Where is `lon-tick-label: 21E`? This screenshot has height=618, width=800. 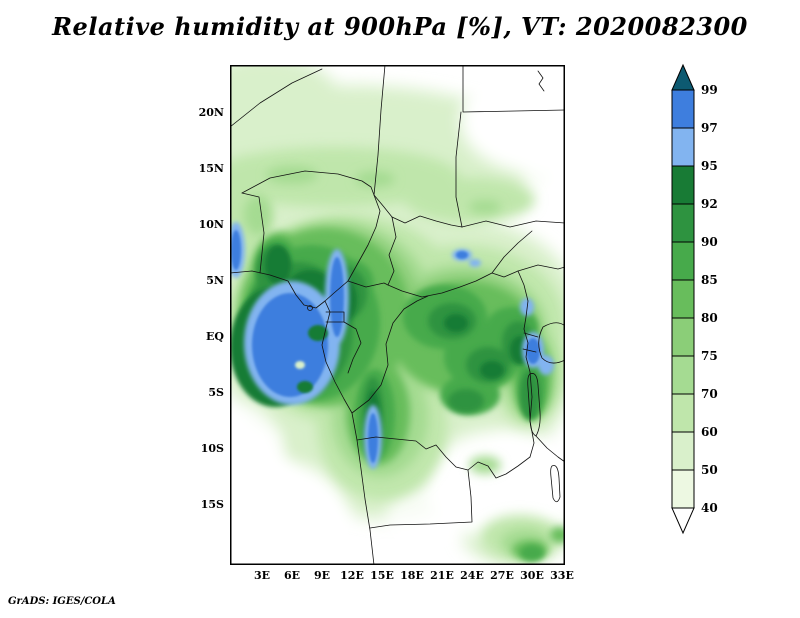
lon-tick-label: 21E is located at coordinates (442, 575).